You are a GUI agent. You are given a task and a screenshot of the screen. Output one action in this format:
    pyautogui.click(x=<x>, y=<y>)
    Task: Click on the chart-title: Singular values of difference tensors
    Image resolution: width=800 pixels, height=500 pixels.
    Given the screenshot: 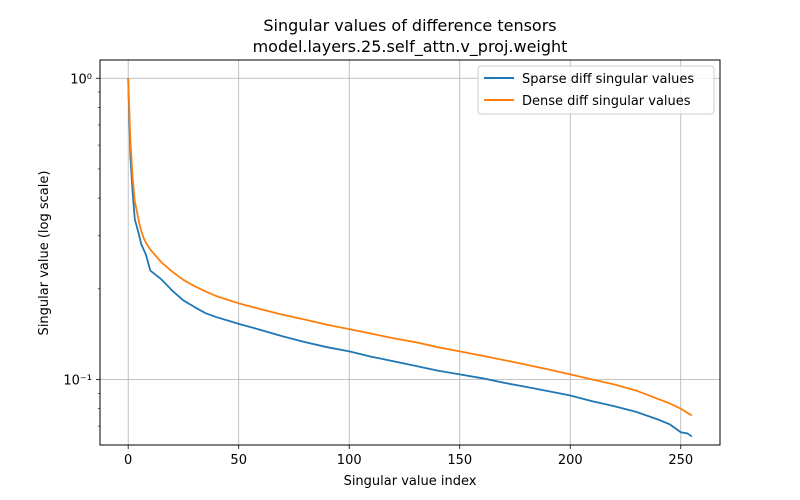 What is the action you would take?
    pyautogui.click(x=409, y=25)
    